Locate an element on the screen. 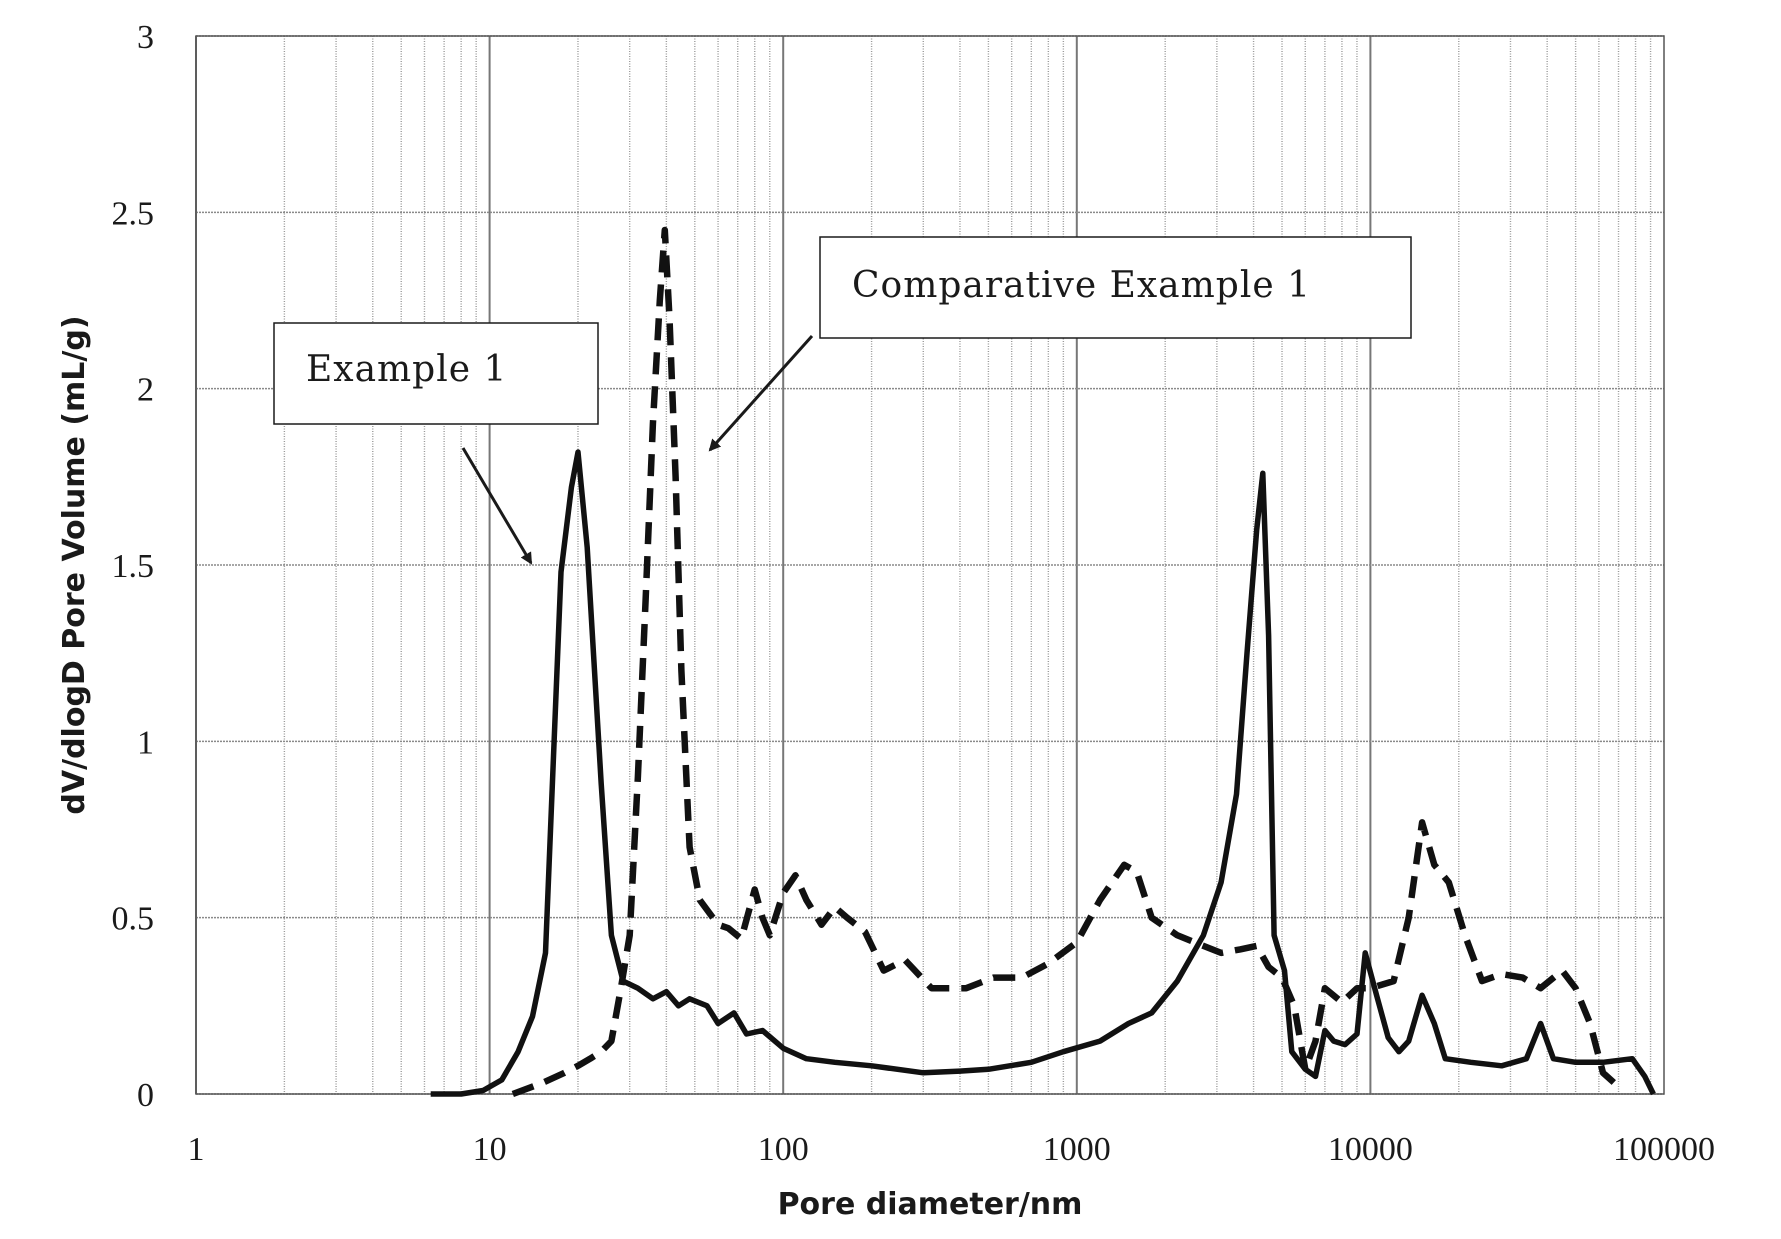 This screenshot has height=1239, width=1781. y-tick-label: 1 is located at coordinates (145, 742).